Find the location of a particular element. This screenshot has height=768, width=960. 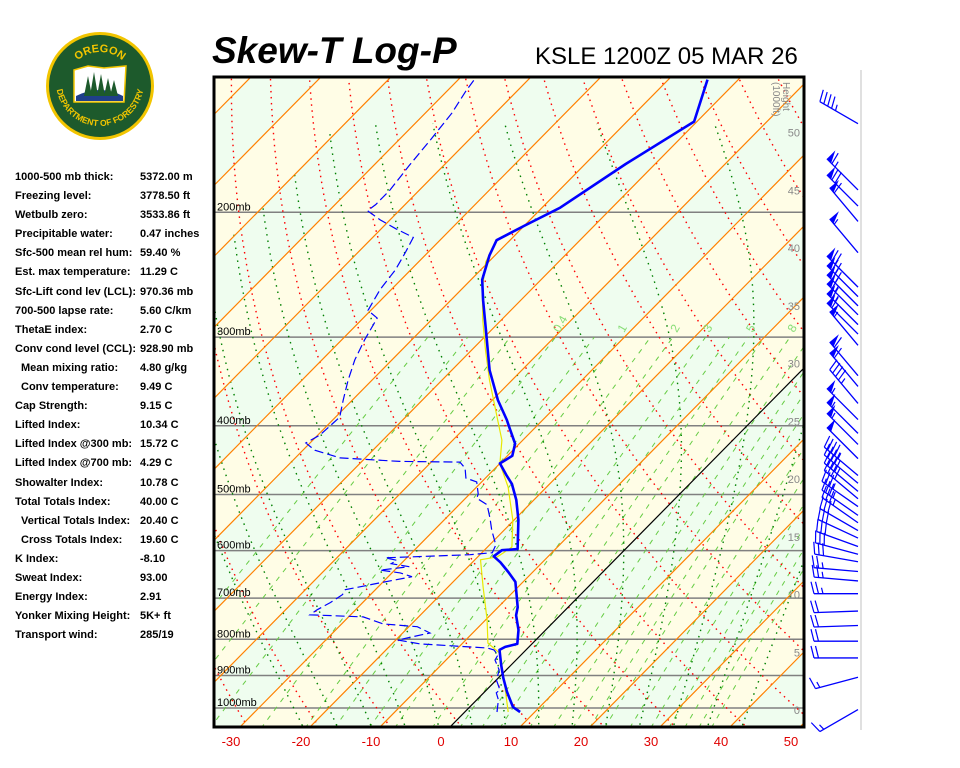

stat-label: ThetaE index: is located at coordinates (51, 329).